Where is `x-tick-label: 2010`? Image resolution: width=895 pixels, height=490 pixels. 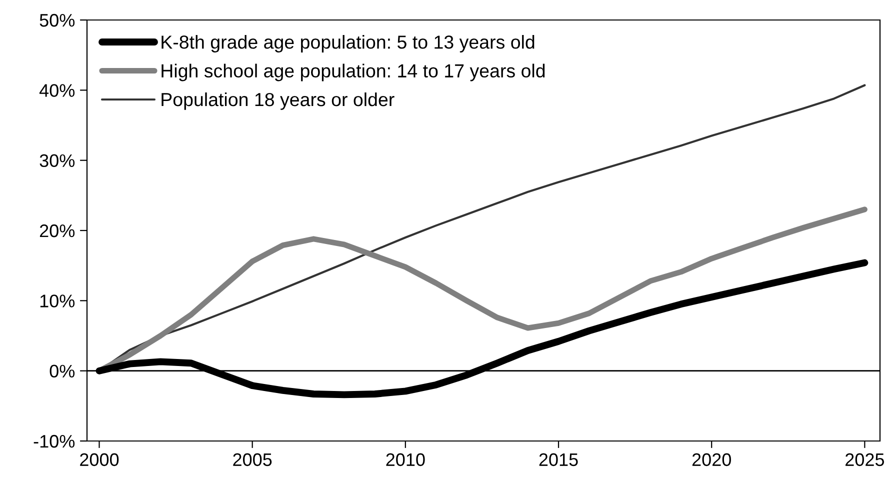 x-tick-label: 2010 is located at coordinates (405, 459).